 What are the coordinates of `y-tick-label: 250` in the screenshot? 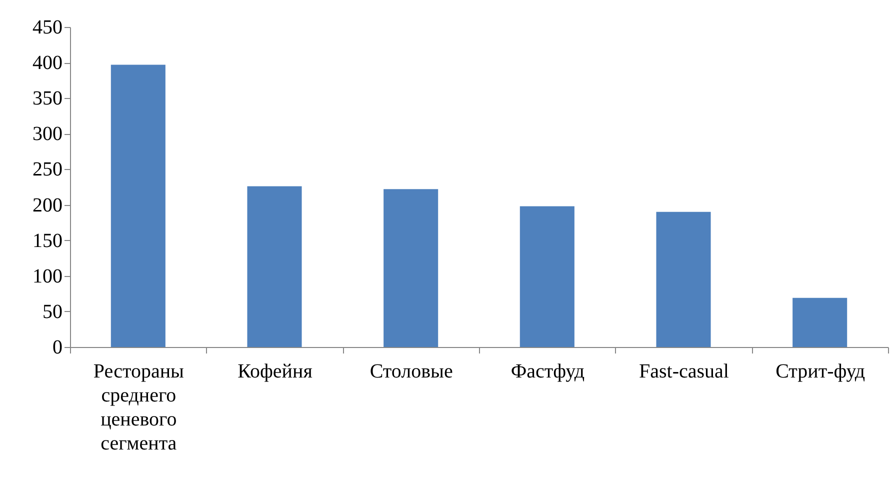 It's located at (47, 169).